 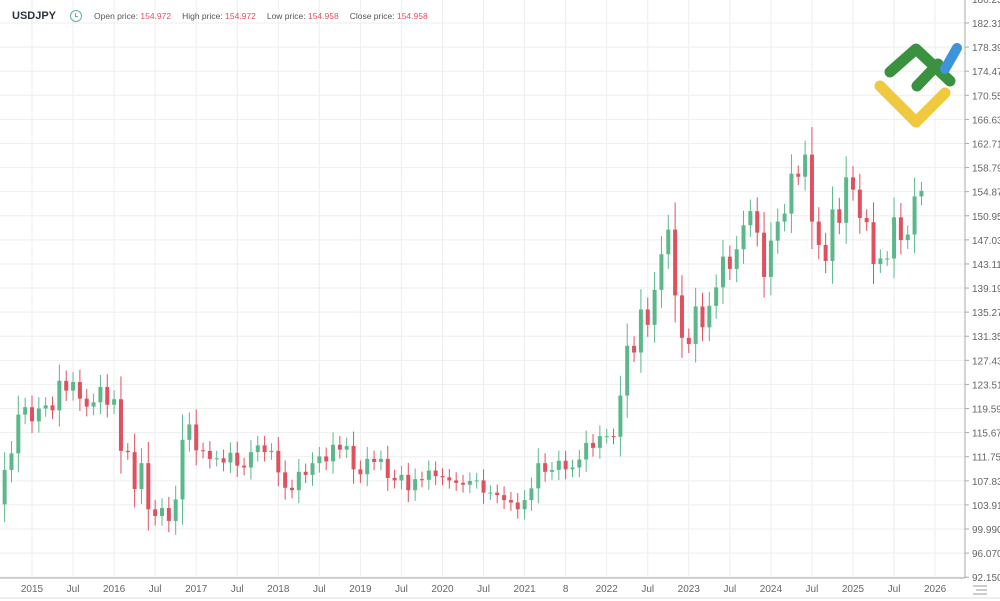 I want to click on y-tick-label: 170.550, so click(x=986, y=96).